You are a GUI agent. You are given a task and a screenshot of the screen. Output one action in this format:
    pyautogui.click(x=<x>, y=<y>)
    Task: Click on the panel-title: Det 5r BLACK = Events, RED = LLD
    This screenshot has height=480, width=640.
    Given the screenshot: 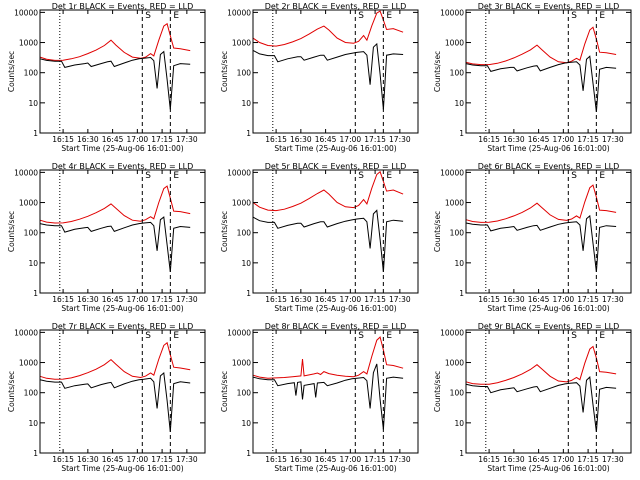 What is the action you would take?
    pyautogui.click(x=336, y=166)
    